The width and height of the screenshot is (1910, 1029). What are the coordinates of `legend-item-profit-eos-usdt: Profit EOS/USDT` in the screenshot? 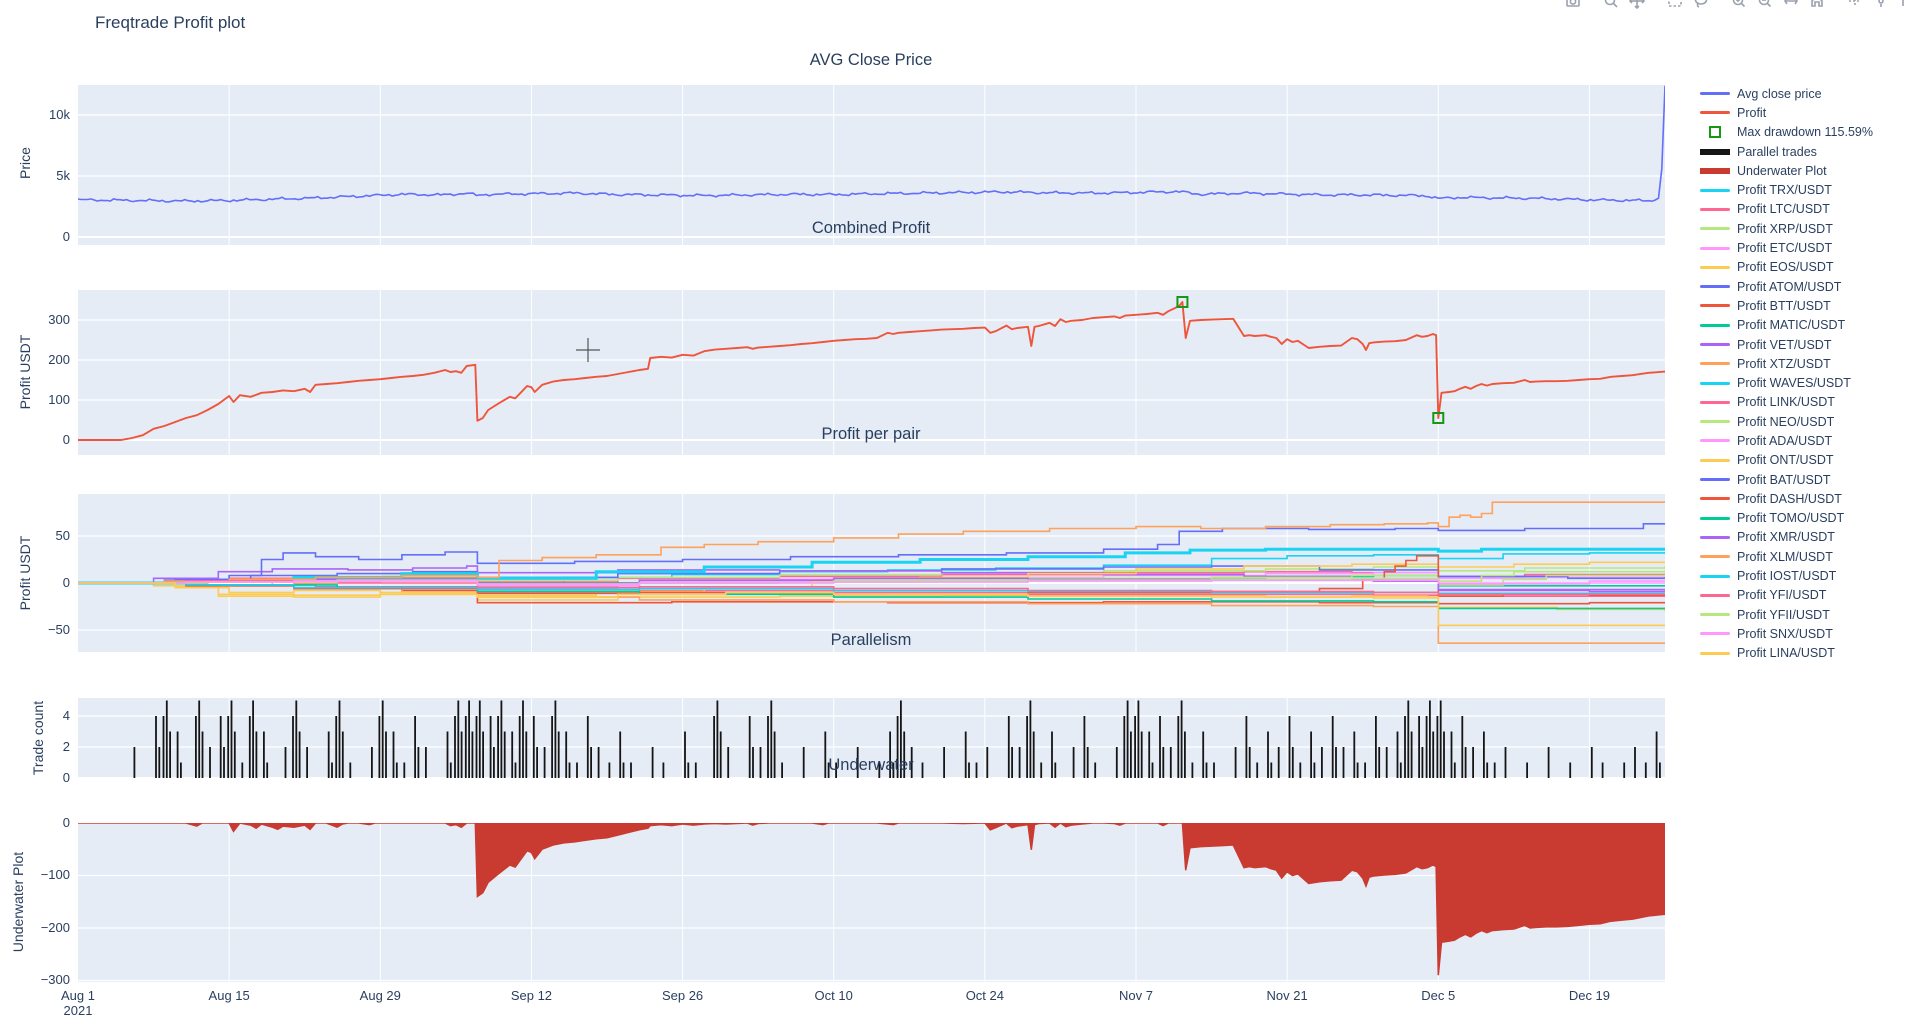 It's located at (1786, 267).